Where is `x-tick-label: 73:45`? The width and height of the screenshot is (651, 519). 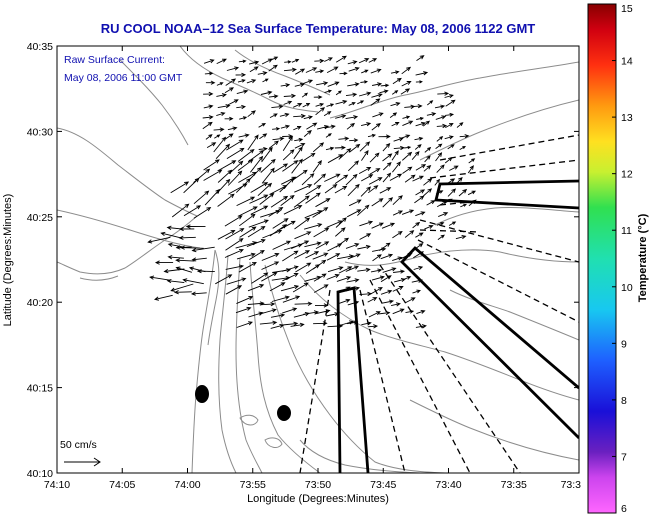
x-tick-label: 73:45 is located at coordinates (383, 485).